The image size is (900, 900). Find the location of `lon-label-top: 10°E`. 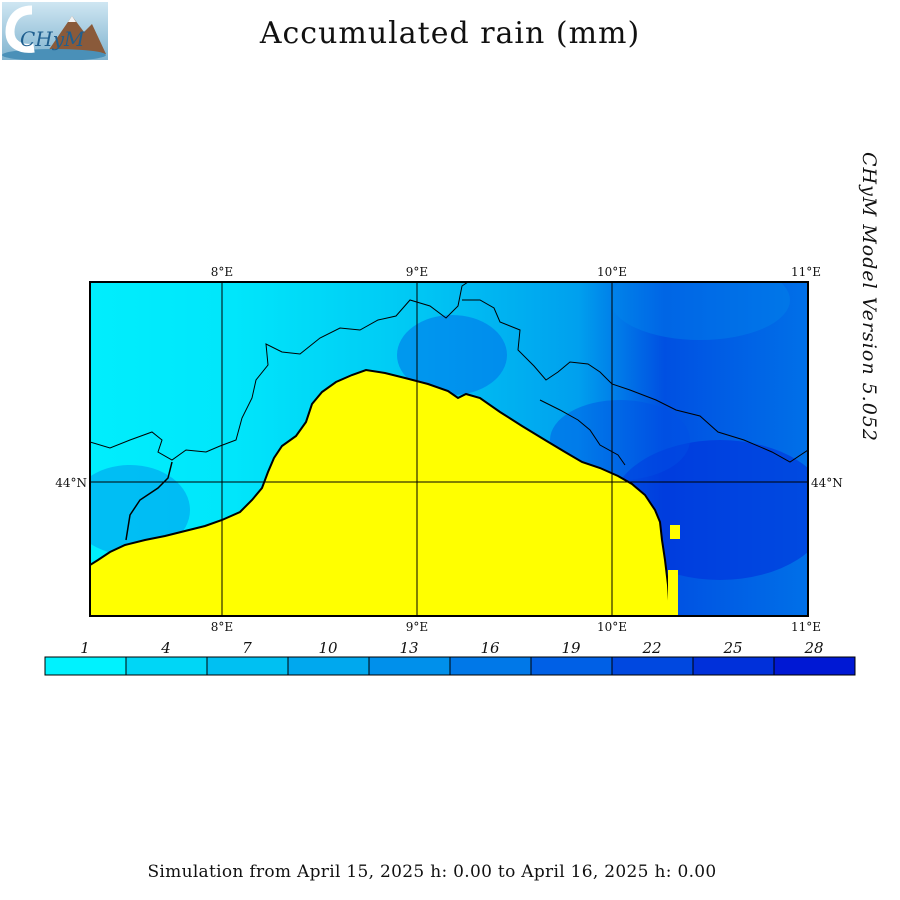

lon-label-top: 10°E is located at coordinates (612, 272).